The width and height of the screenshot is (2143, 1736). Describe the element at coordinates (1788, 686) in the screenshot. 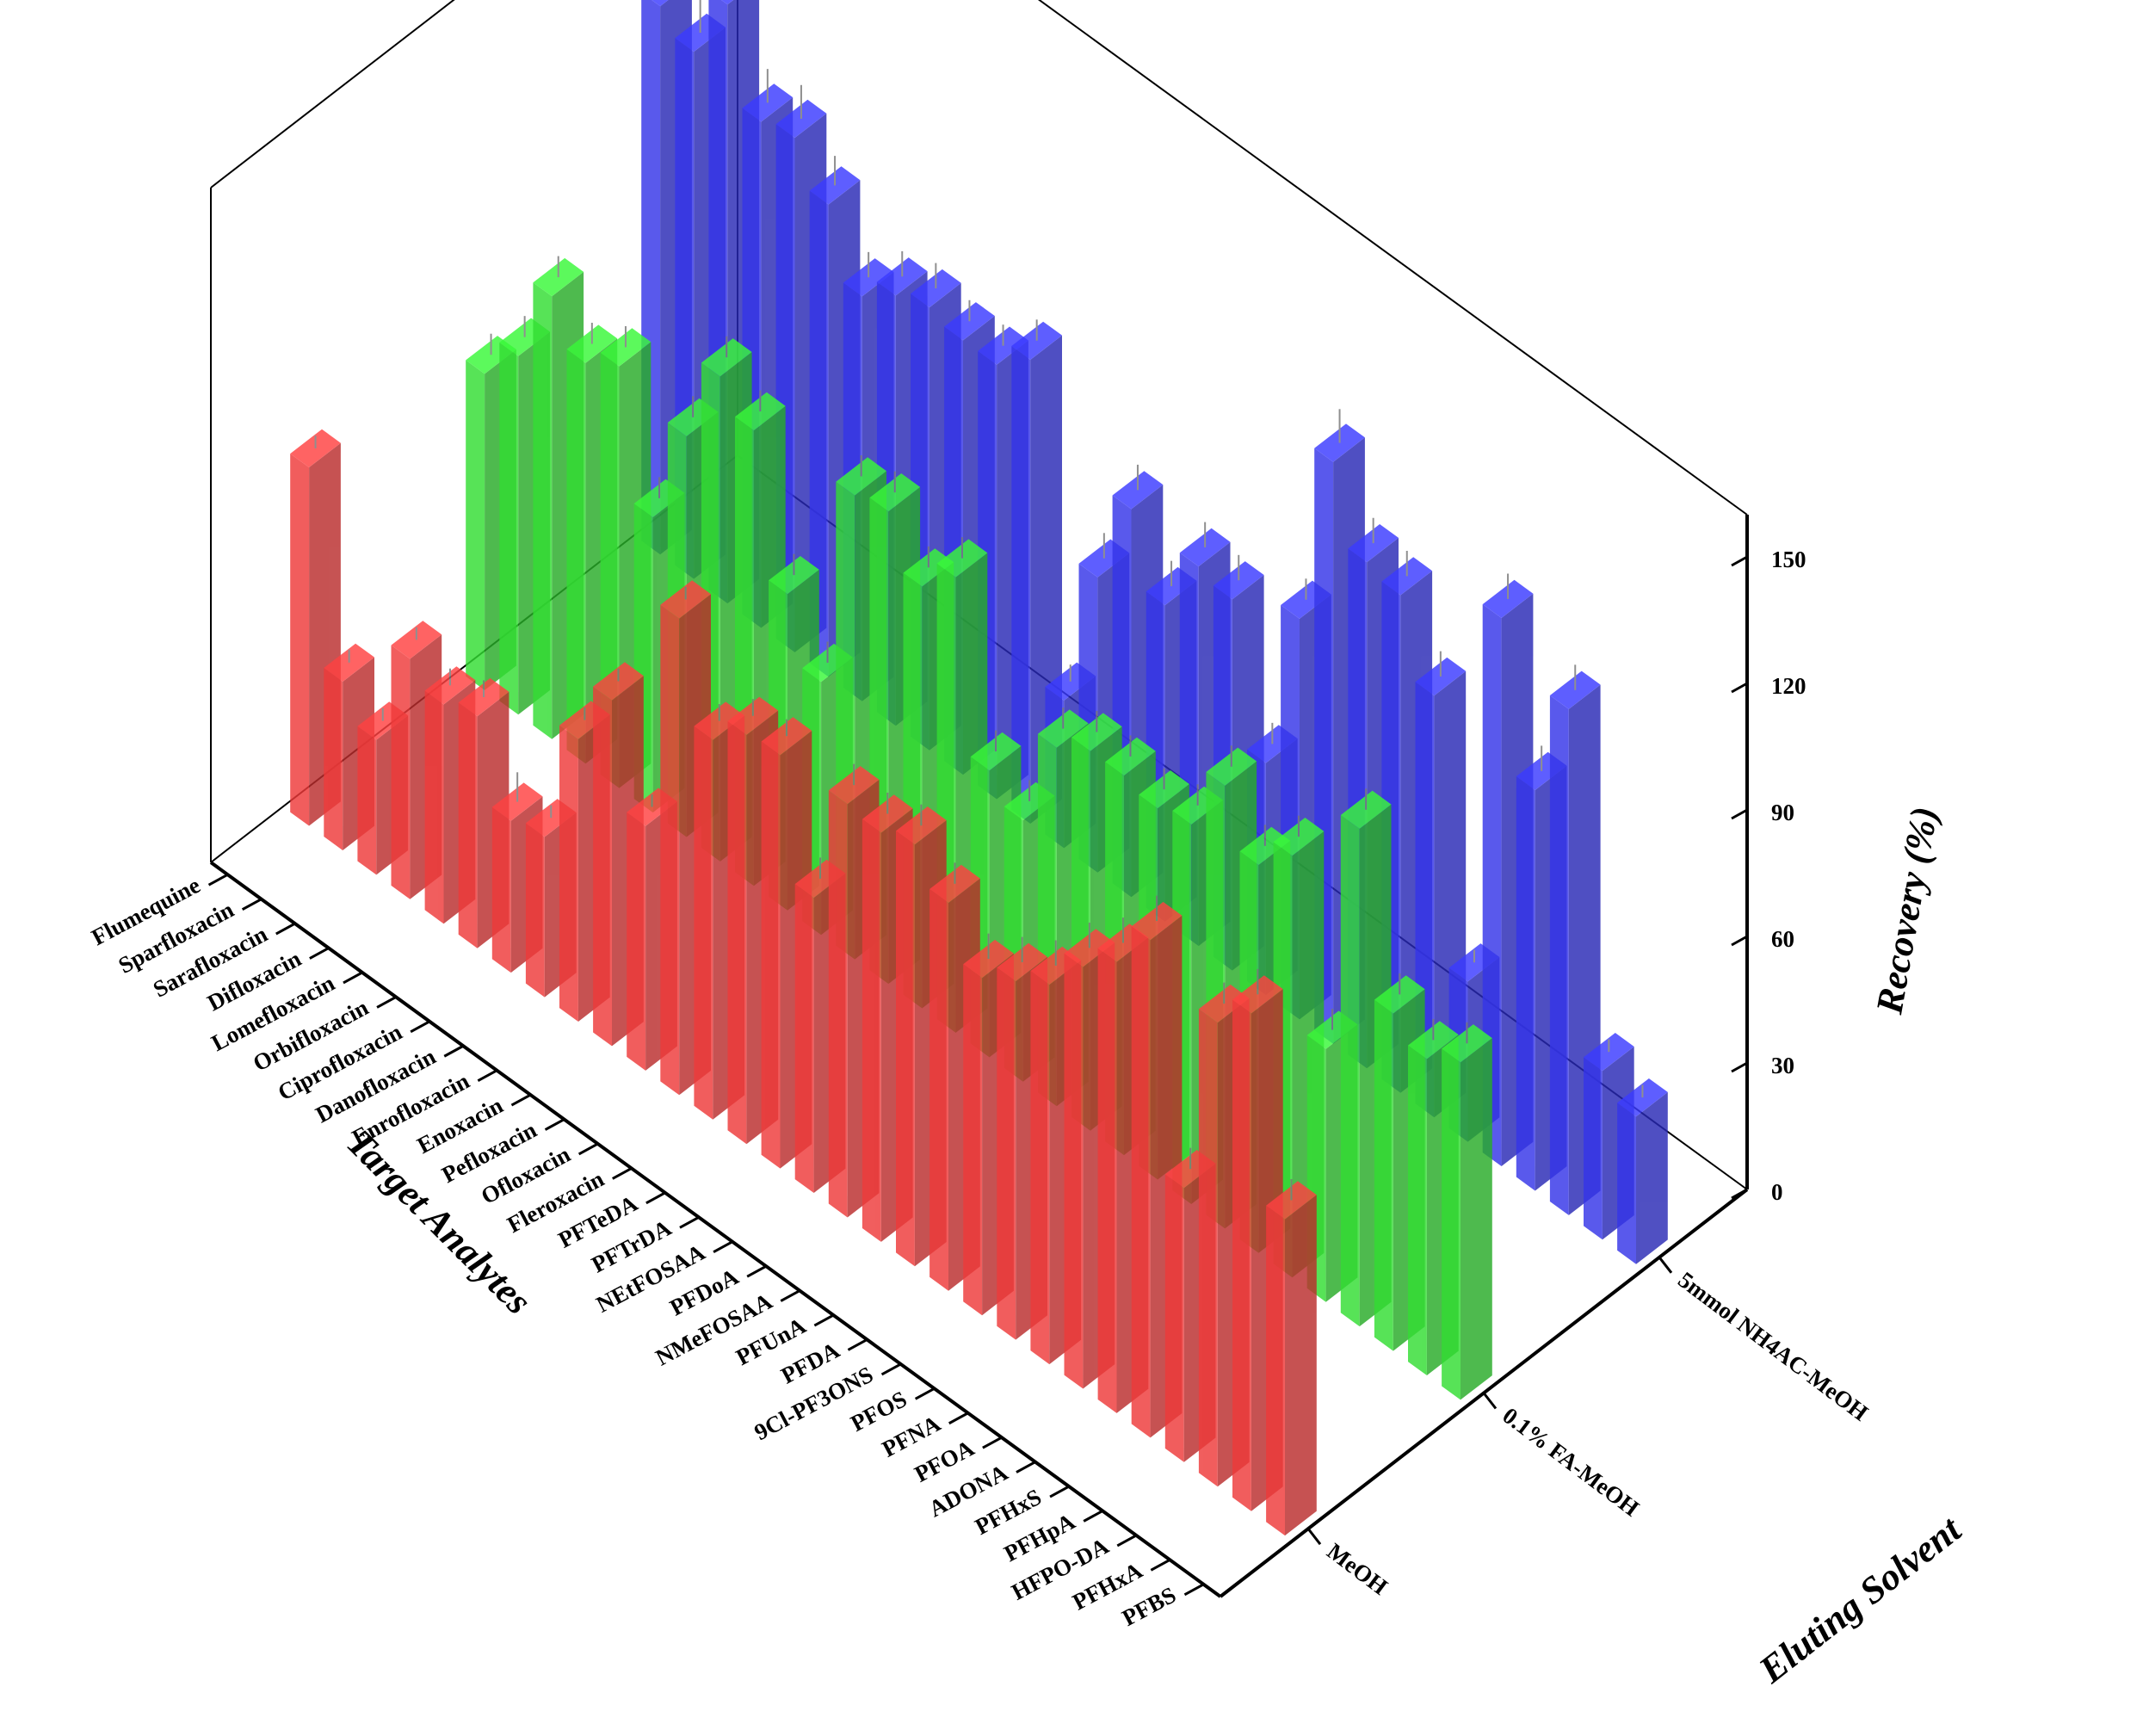

I see `recovery-tick-label: 120` at that location.